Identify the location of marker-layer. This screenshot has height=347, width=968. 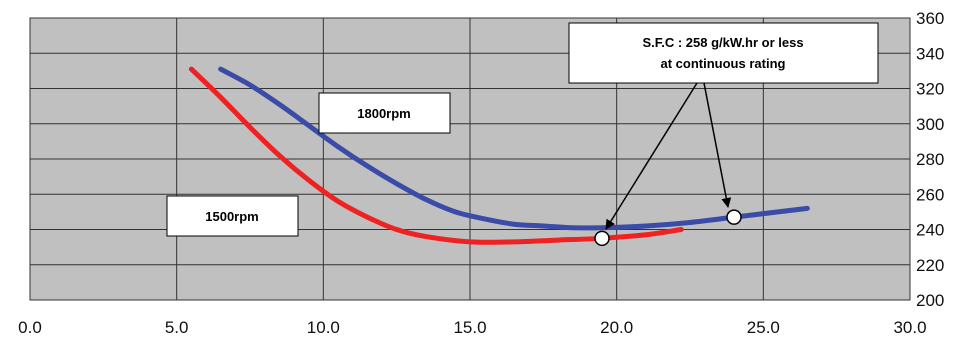
(668, 228).